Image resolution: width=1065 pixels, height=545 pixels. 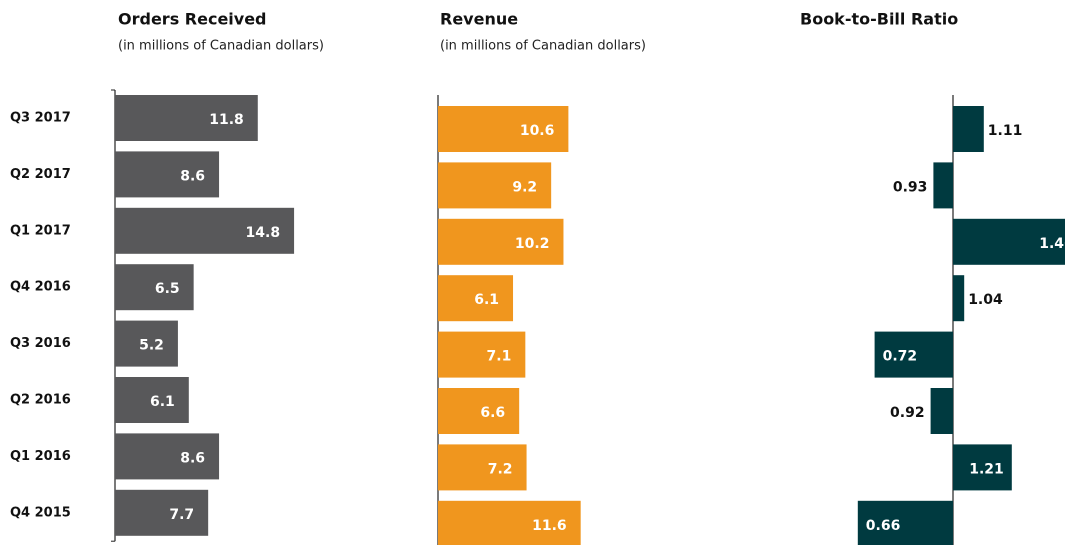 I want to click on y-tick-label: Q1 2016, so click(x=40, y=456).